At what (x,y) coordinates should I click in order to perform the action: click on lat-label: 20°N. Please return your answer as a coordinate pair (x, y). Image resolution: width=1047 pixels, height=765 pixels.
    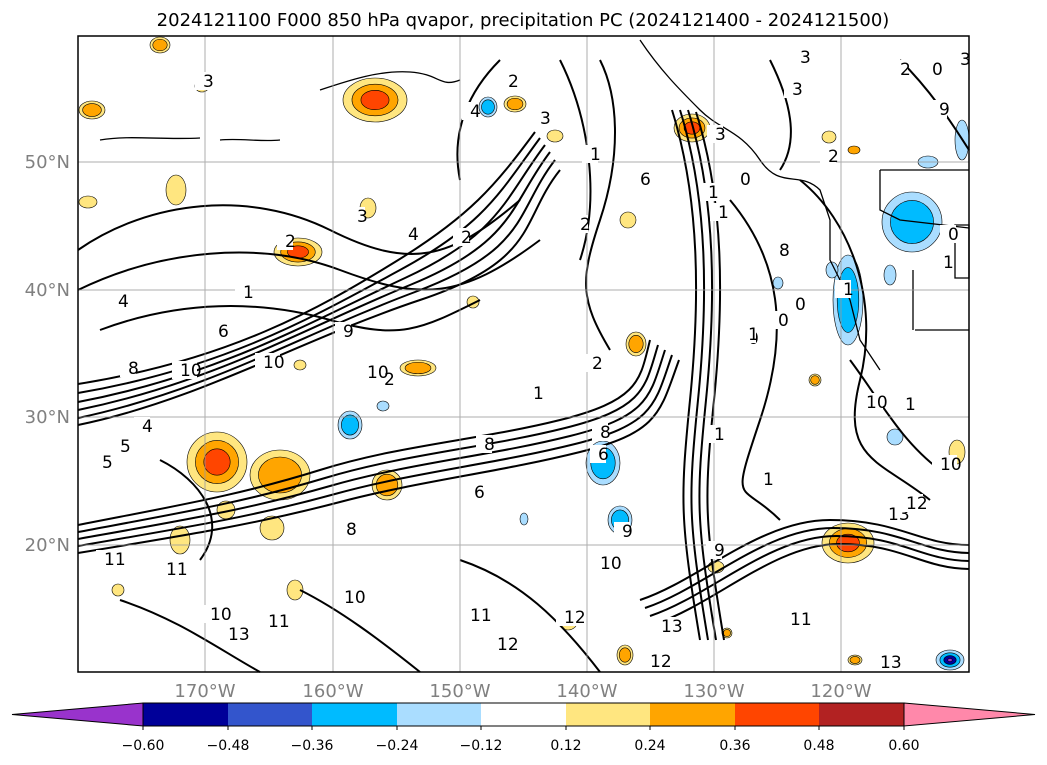
    Looking at the image, I should click on (47, 545).